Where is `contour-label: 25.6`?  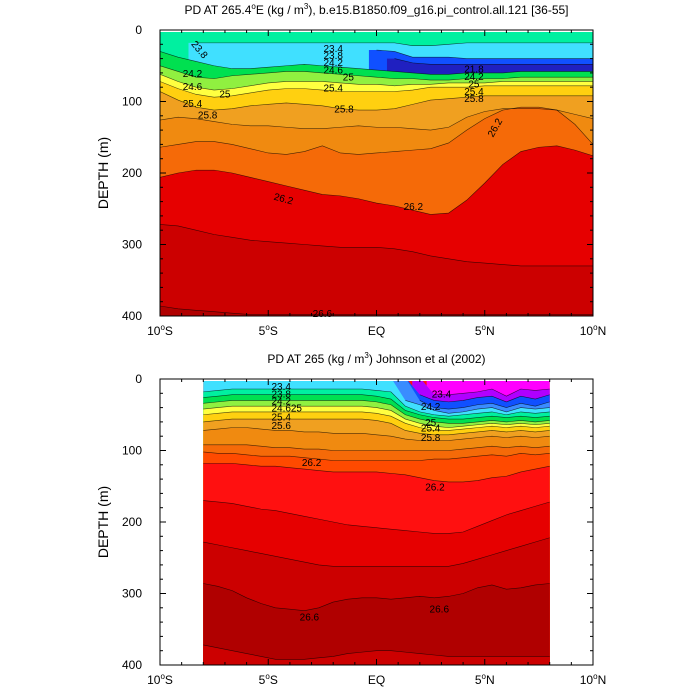 contour-label: 25.6 is located at coordinates (282, 426).